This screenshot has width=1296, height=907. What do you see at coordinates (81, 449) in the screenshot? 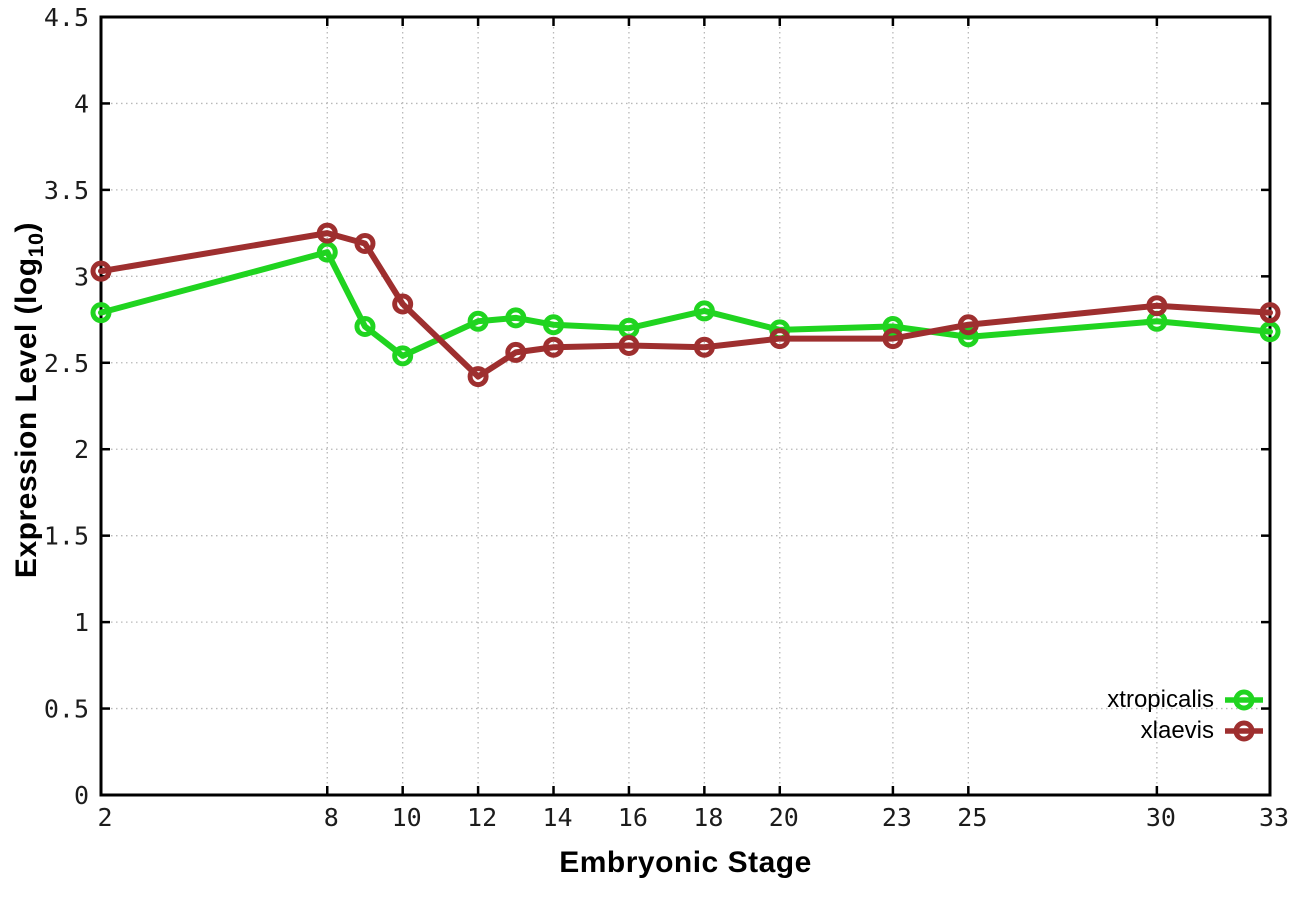
I see `y-tick-label: 2` at bounding box center [81, 449].